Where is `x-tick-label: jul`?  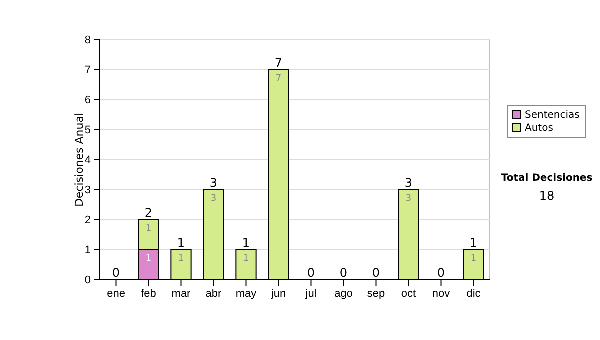 x-tick-label: jul is located at coordinates (310, 294).